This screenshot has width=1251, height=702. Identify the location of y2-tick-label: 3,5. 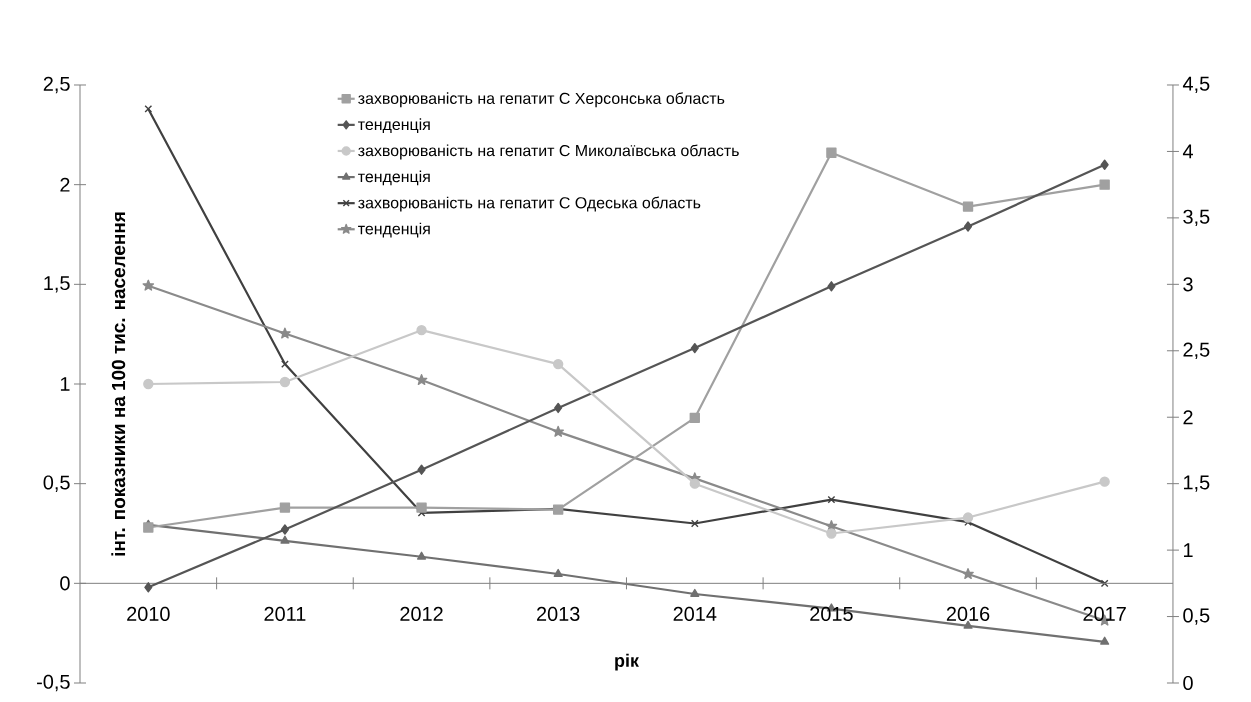
(1196, 218).